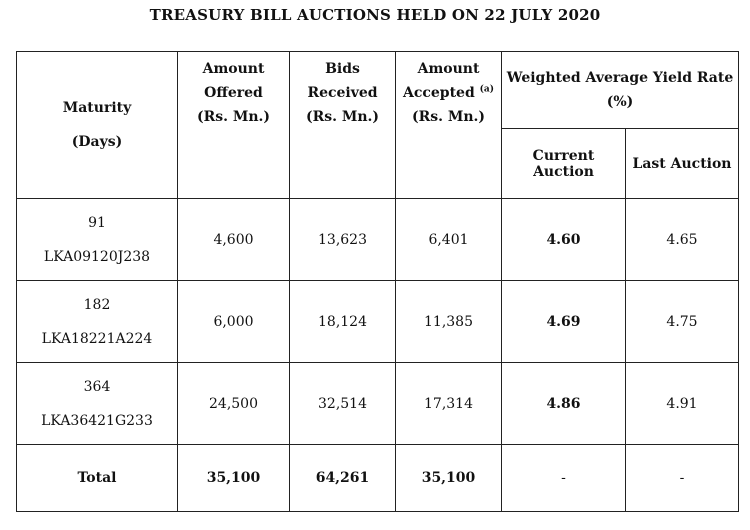  Describe the element at coordinates (233, 117) in the screenshot. I see `header-amount-offered-line-3: (Rs. Mn.)` at that location.